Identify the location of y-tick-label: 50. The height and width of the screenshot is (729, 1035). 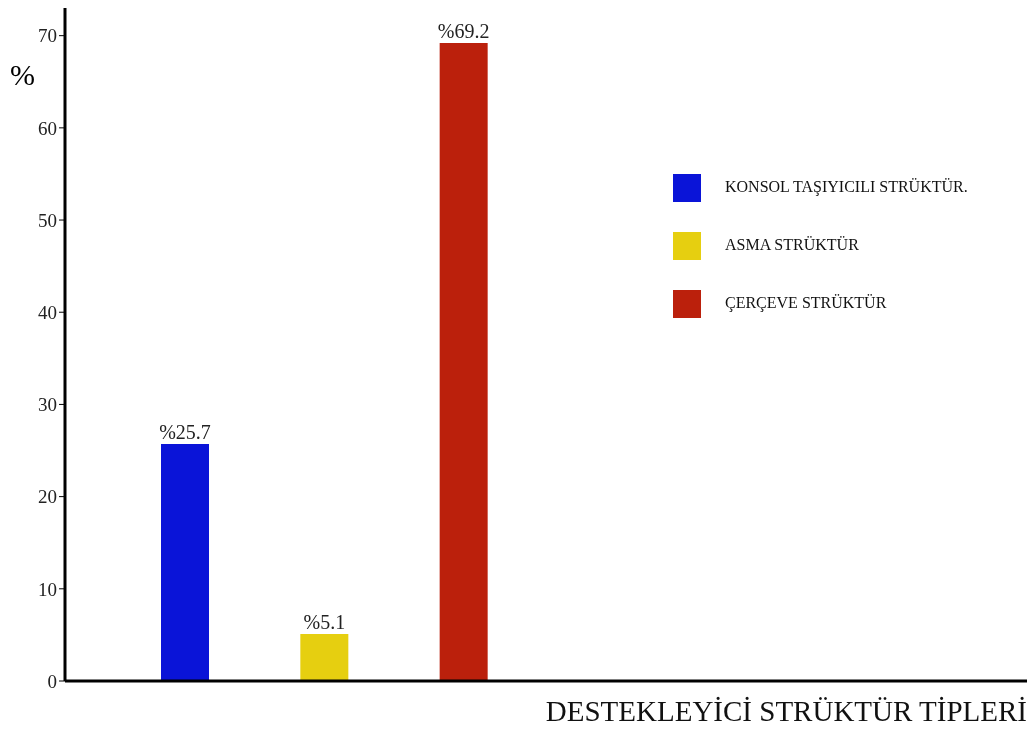
(47, 220).